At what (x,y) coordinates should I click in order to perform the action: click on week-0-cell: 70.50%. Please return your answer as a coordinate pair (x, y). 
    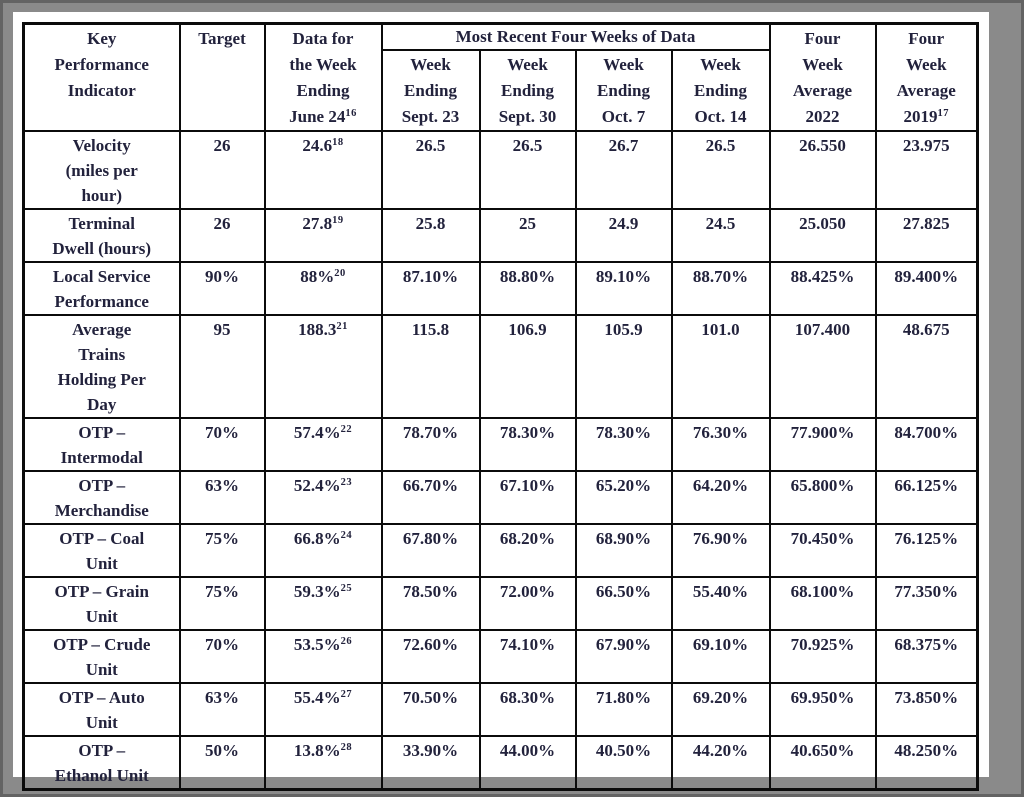
    Looking at the image, I should click on (430, 709).